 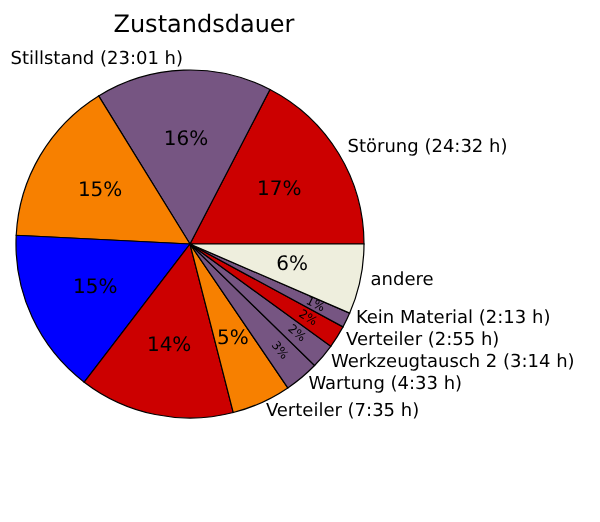 I want to click on slice-label: Störung (24:32 h), so click(x=427, y=148).